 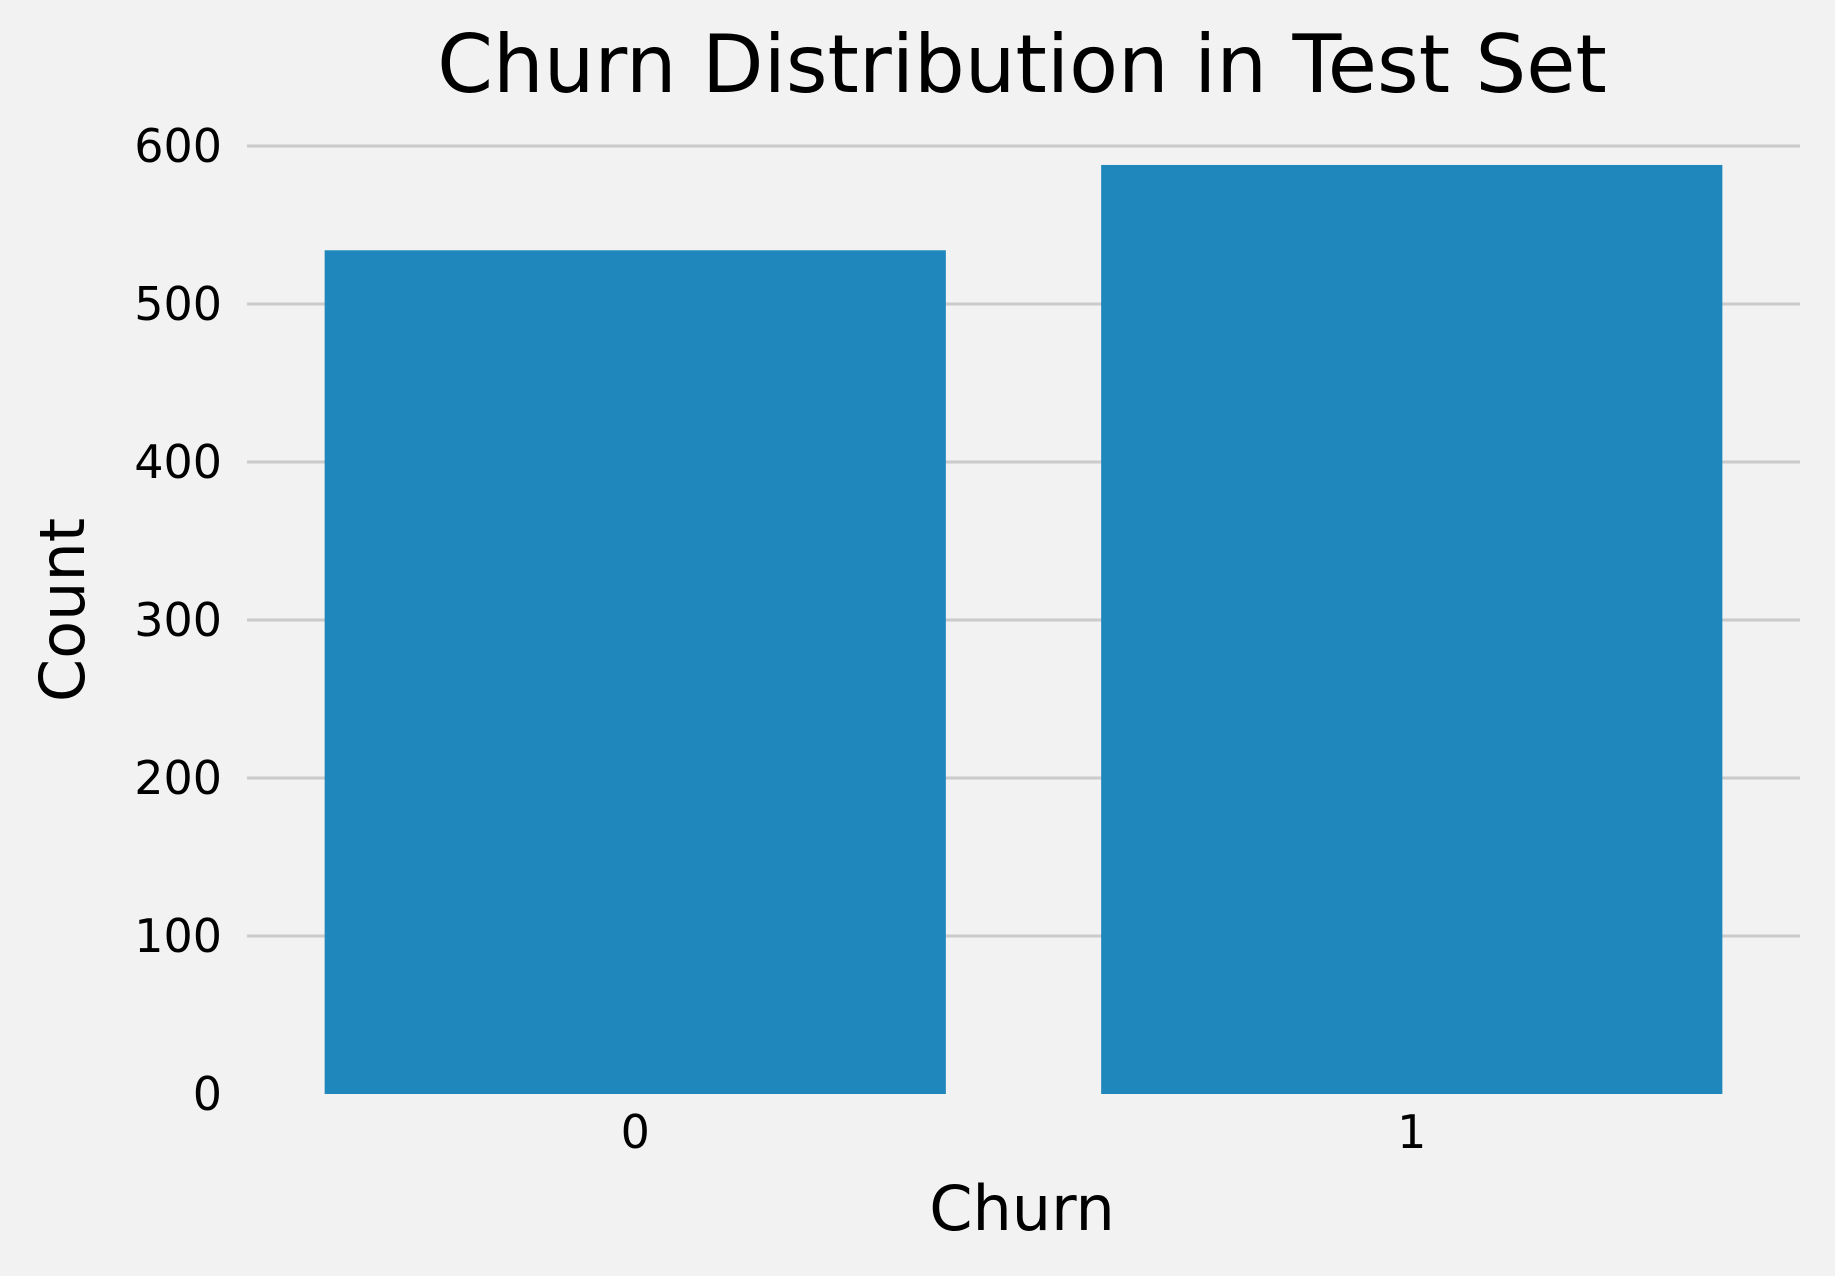 What do you see at coordinates (1022, 1208) in the screenshot?
I see `x-axis-label: Churn` at bounding box center [1022, 1208].